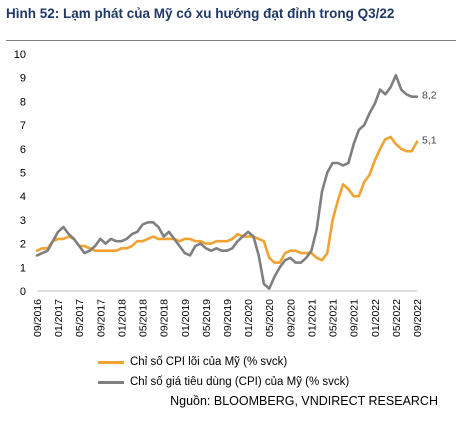  What do you see at coordinates (59, 318) in the screenshot?
I see `x-tick-label: 01/2017` at bounding box center [59, 318].